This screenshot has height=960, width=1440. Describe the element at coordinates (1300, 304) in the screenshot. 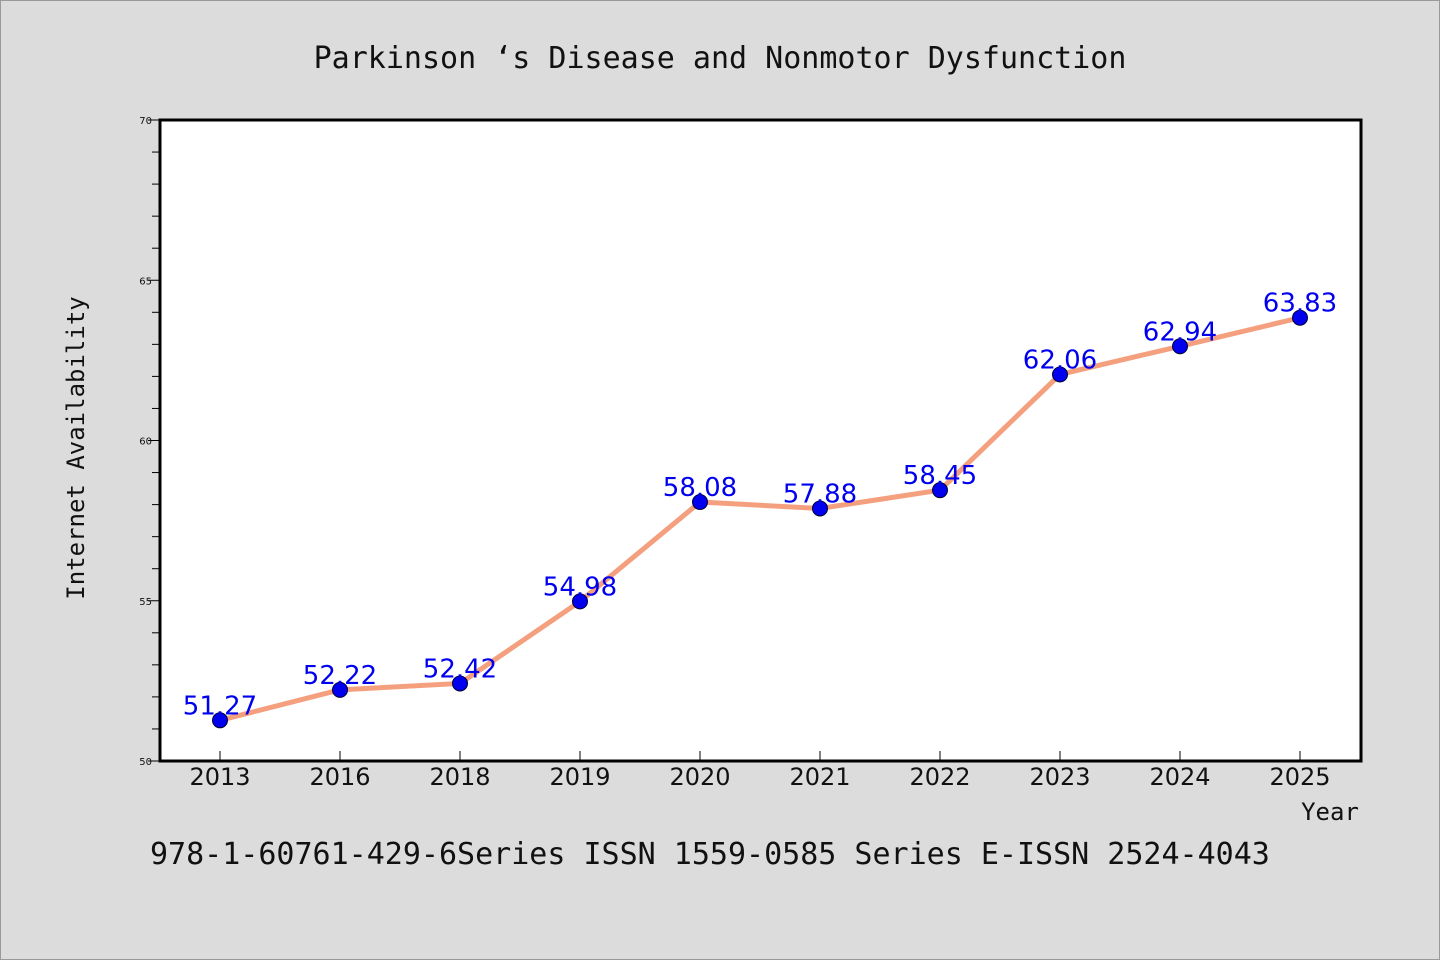

I see `data-label: 63.83` at that location.